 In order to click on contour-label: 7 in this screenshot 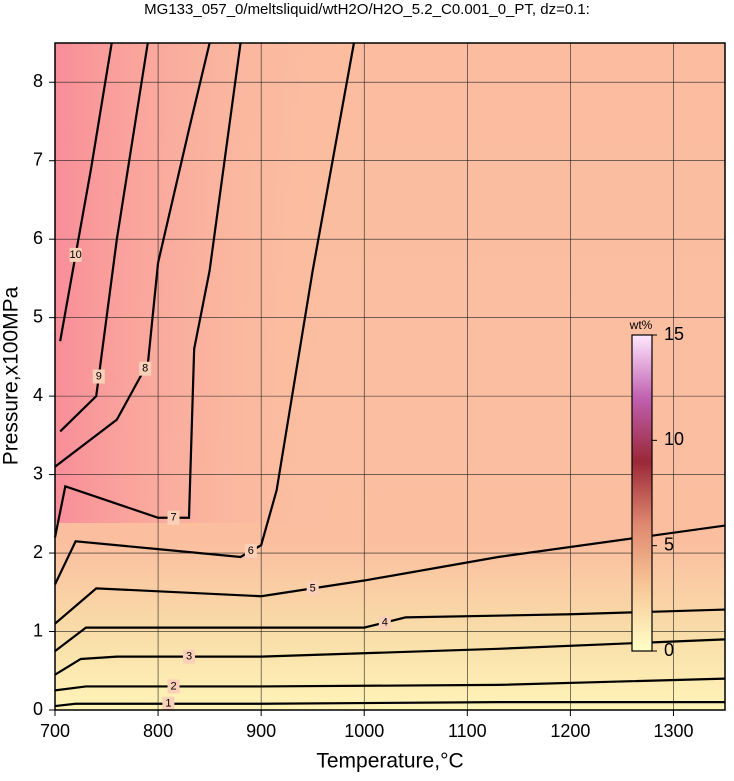, I will do `click(173, 518)`.